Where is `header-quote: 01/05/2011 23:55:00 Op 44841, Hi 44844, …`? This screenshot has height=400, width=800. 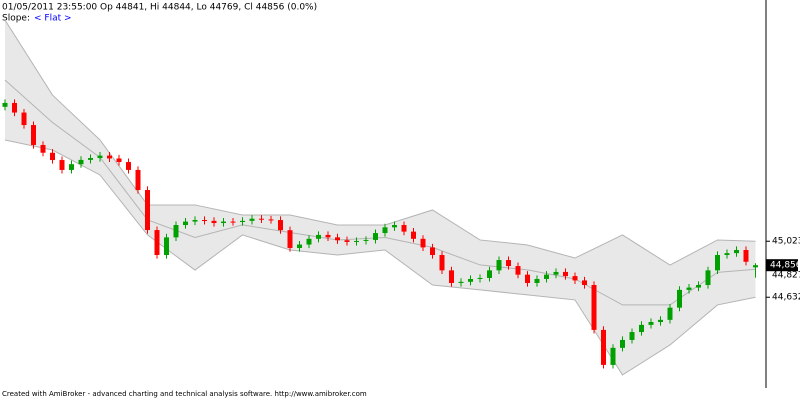
header-quote: 01/05/2011 23:55:00 Op 44841, Hi 44844, … is located at coordinates (159, 8).